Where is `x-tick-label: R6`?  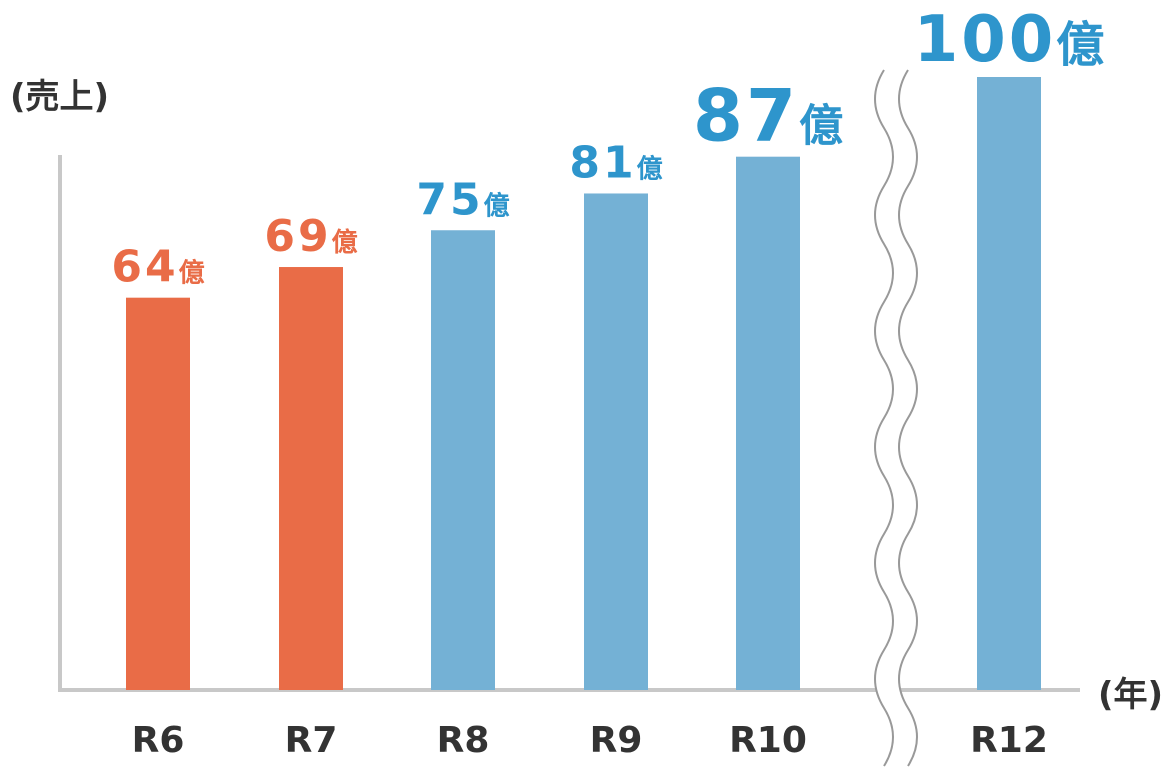
x-tick-label: R6 is located at coordinates (158, 740).